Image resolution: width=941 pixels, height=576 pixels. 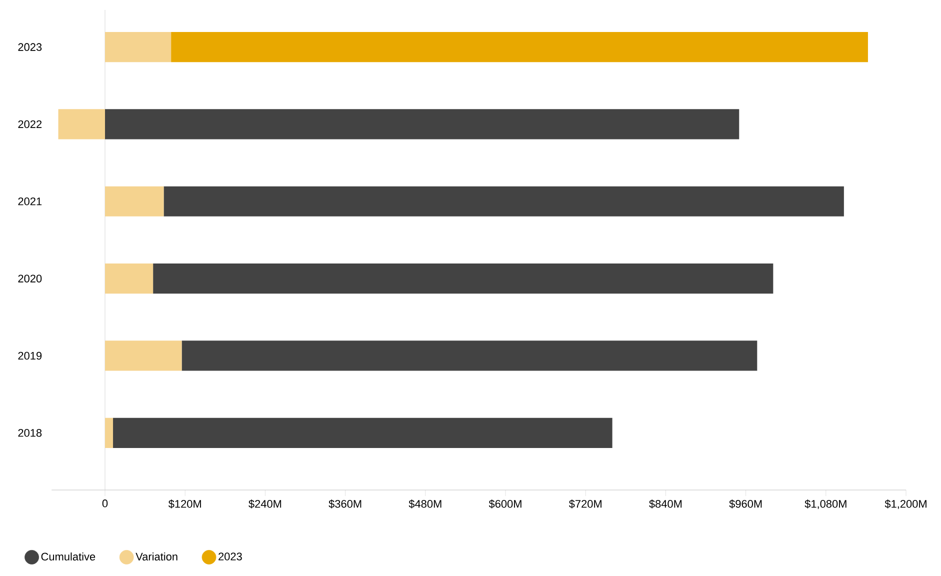 I want to click on x-tick-label: $480M, so click(x=425, y=504).